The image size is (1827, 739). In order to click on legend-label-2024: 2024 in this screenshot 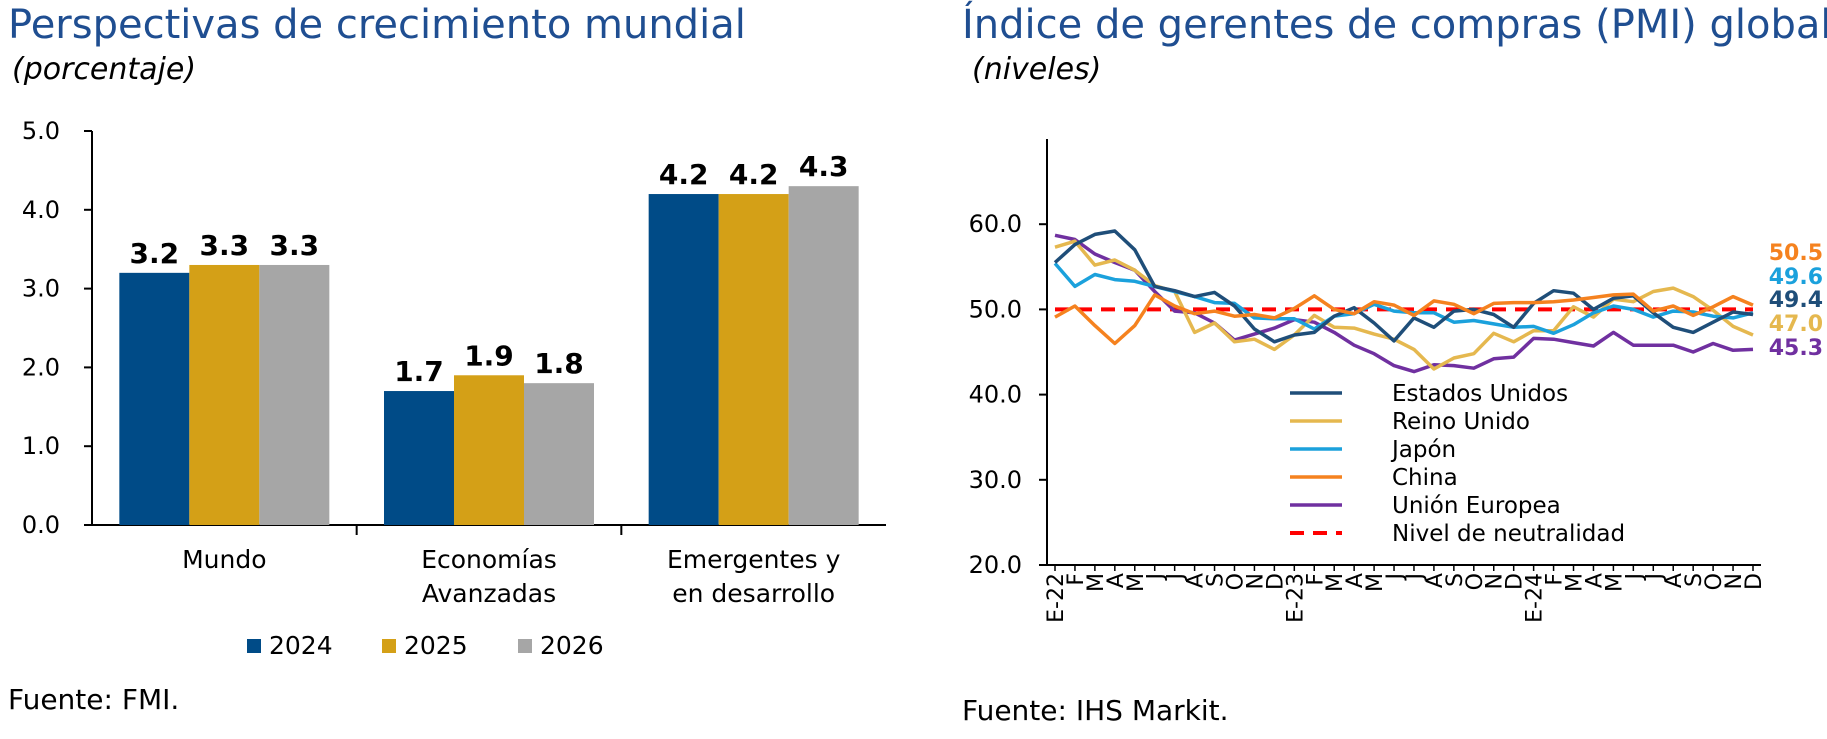, I will do `click(301, 645)`.